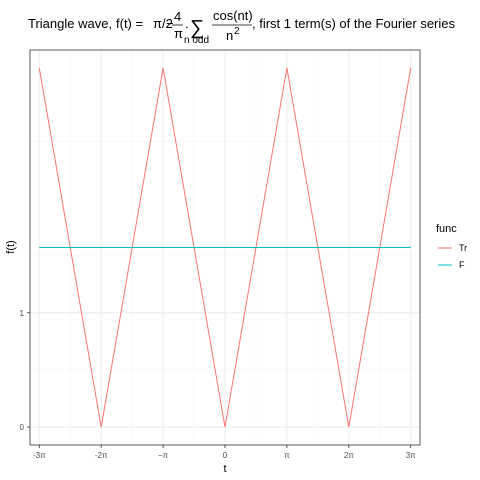  What do you see at coordinates (70, 23) in the screenshot?
I see `title-prefix: Triangle wave,` at bounding box center [70, 23].